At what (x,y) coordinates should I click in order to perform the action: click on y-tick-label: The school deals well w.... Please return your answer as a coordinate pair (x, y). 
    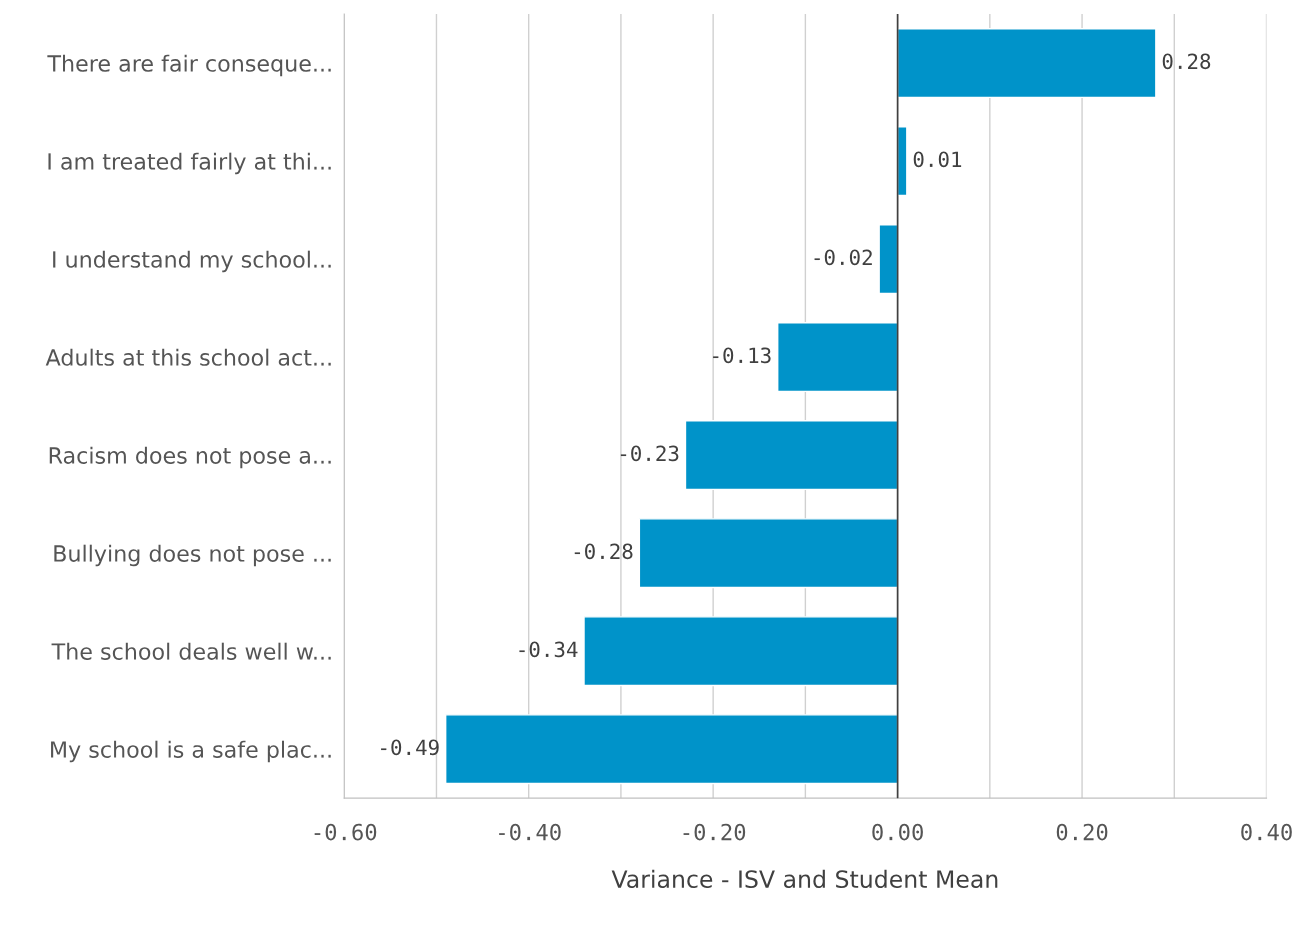
    Looking at the image, I should click on (191, 651).